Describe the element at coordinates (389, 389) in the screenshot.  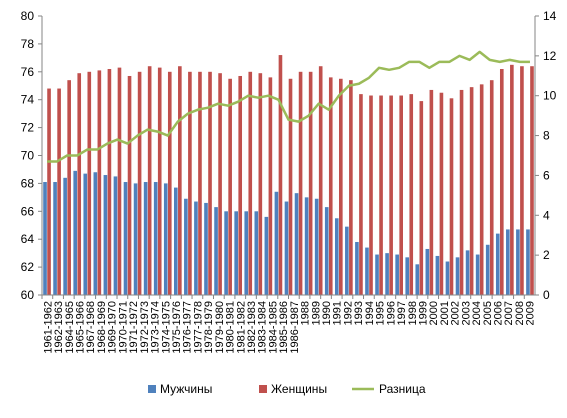
I see `legend-item-difference: Разница` at that location.